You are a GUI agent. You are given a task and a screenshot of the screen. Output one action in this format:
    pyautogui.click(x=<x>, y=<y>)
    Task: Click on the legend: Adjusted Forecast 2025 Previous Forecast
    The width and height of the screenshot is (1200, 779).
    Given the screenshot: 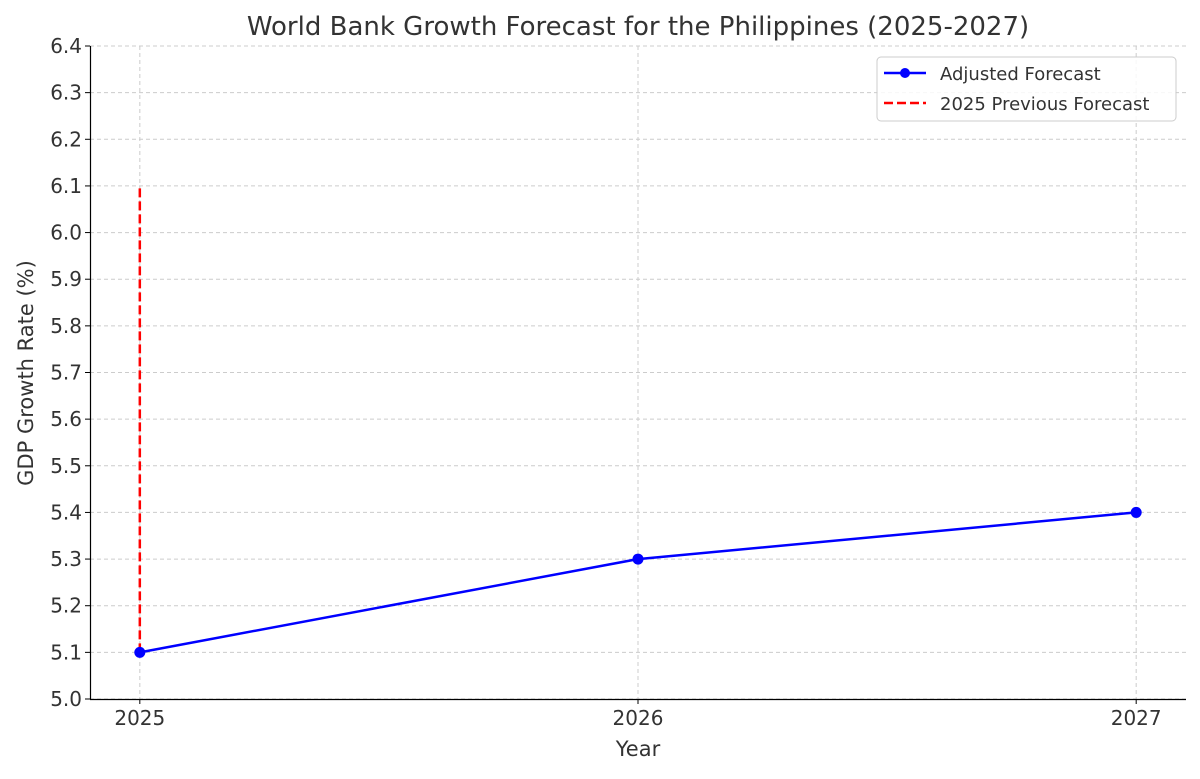 What is the action you would take?
    pyautogui.click(x=1026, y=89)
    